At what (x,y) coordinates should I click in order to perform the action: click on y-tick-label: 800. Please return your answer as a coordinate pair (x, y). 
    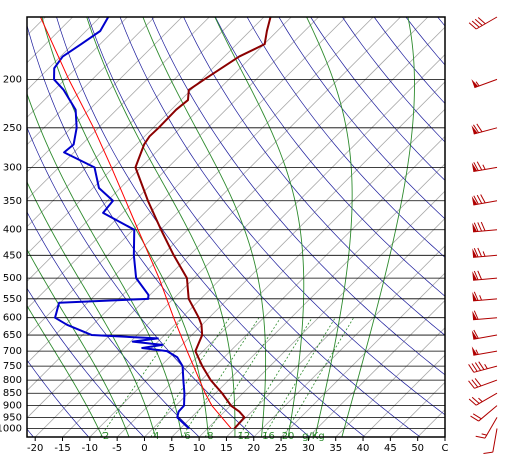
    Looking at the image, I should click on (12, 380).